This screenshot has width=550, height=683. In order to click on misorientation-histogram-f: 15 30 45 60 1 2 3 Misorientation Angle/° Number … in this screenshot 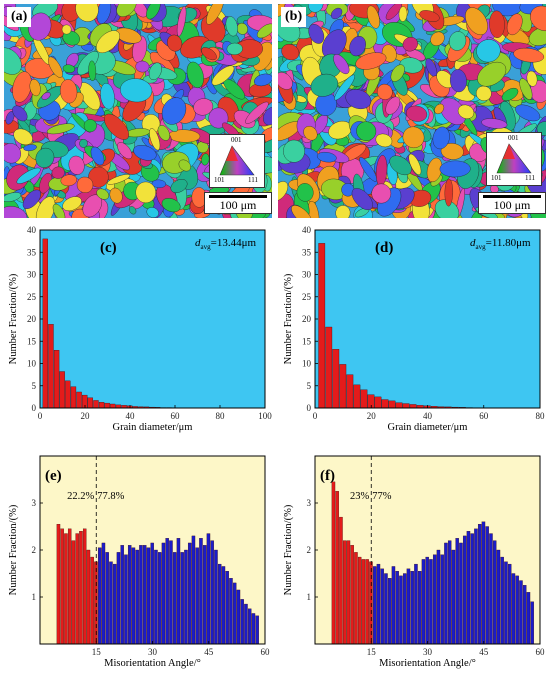, I will do `click(414, 562)`.